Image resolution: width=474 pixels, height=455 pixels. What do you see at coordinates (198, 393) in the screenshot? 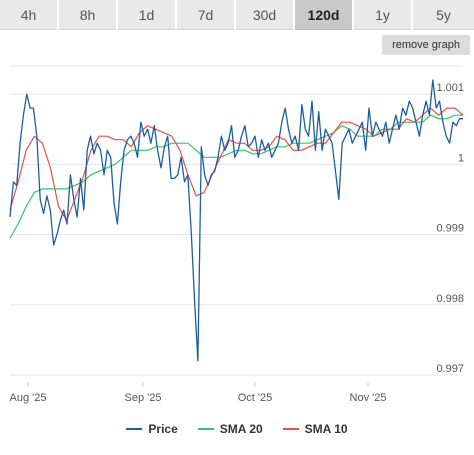
I see `x-axis-ticks: Aug '25 Sep '25 Oct '25 Nov '25` at bounding box center [198, 393].